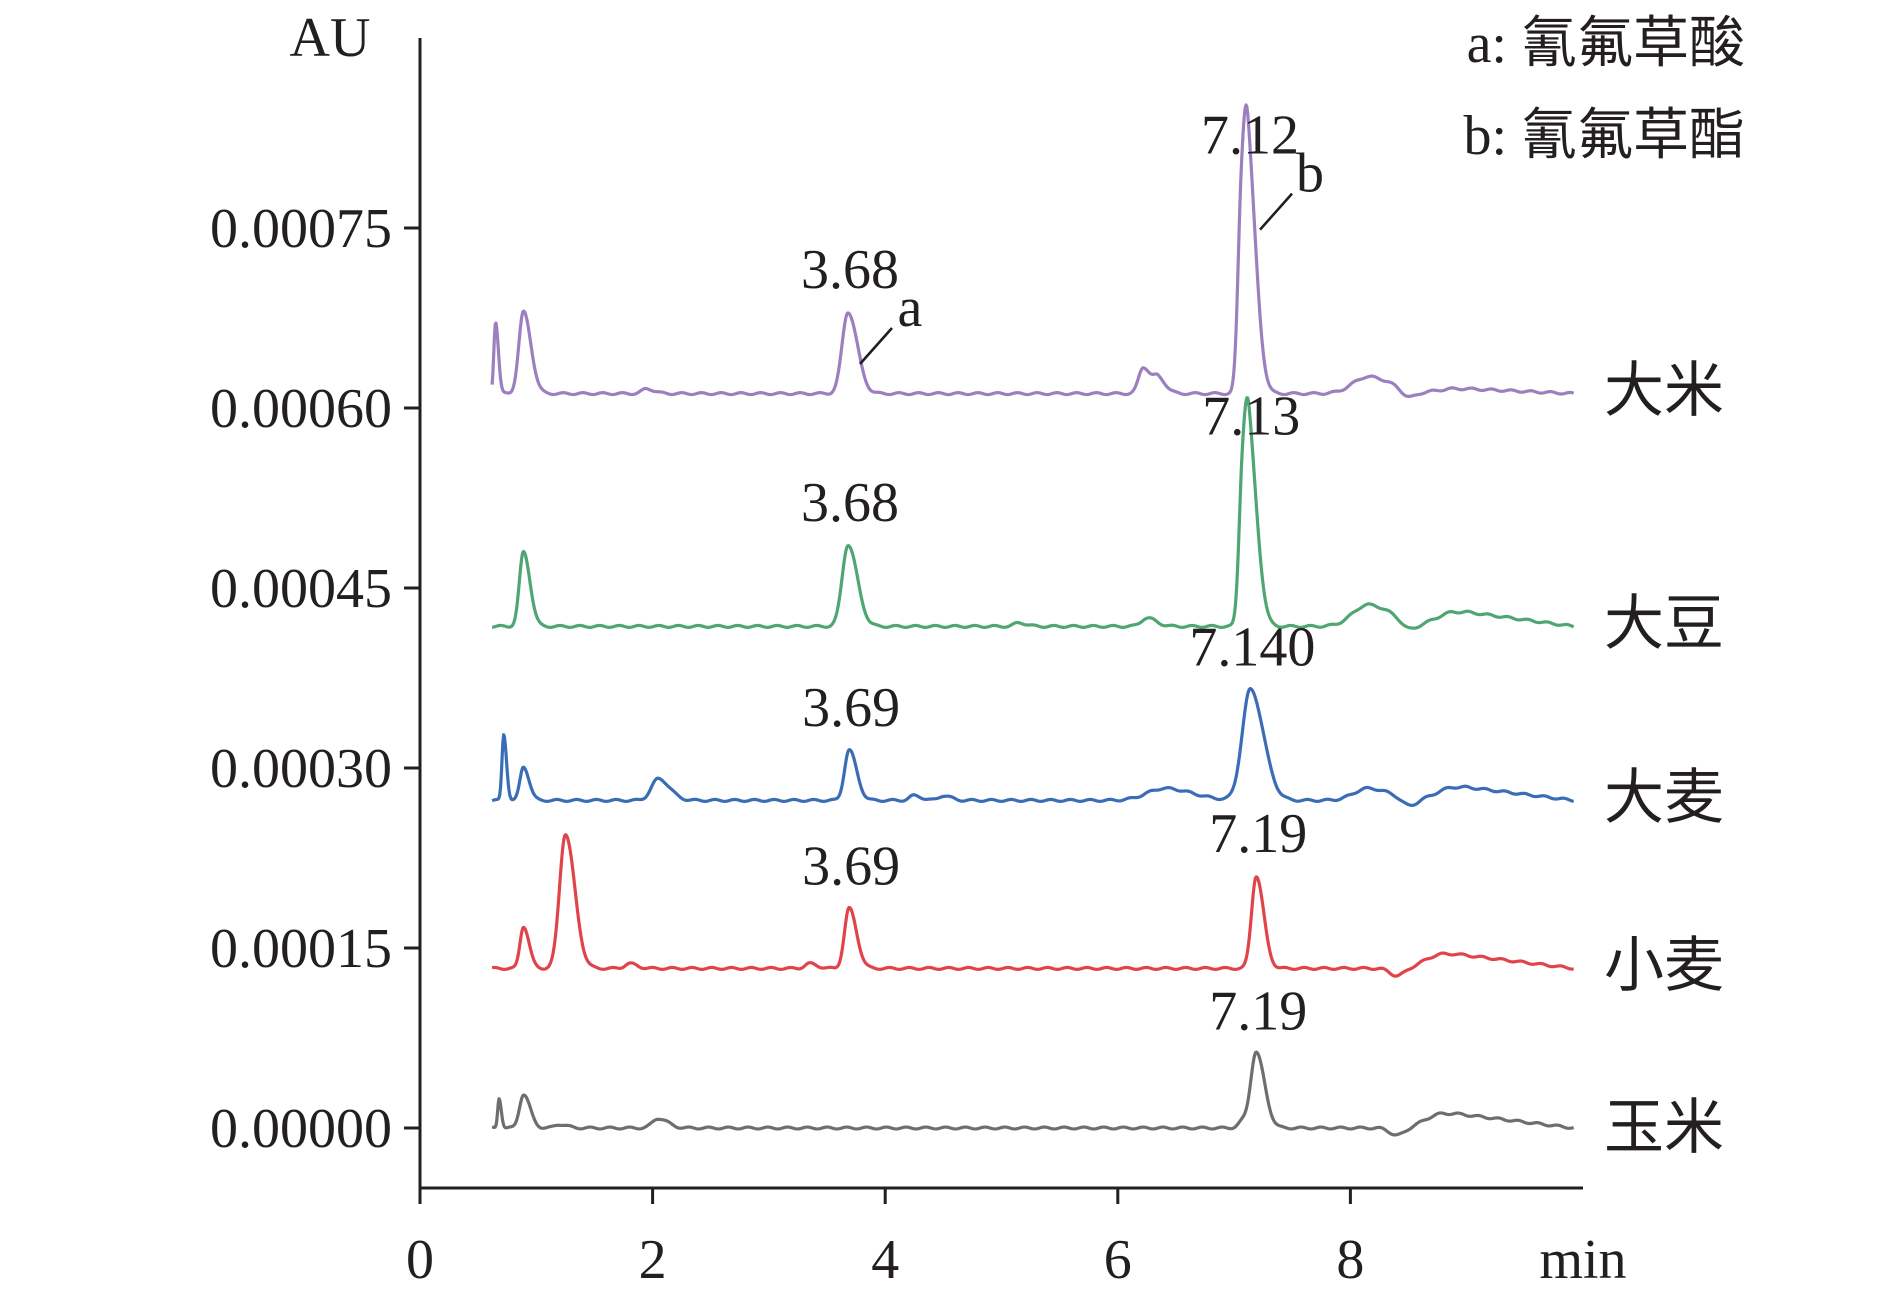  I want to click on x-tick-label: 4, so click(885, 1260).